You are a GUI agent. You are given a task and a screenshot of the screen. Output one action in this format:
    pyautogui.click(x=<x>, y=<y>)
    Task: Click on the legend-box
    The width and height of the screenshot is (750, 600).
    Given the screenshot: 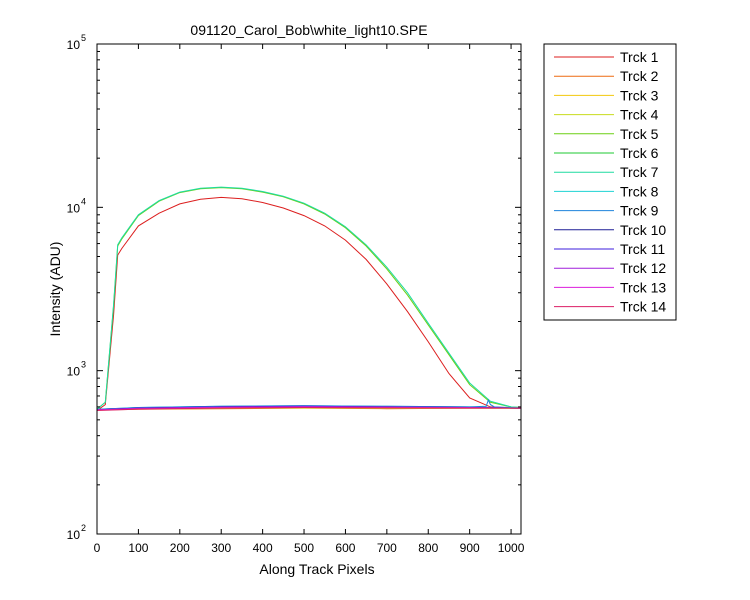 What is the action you would take?
    pyautogui.click(x=610, y=182)
    